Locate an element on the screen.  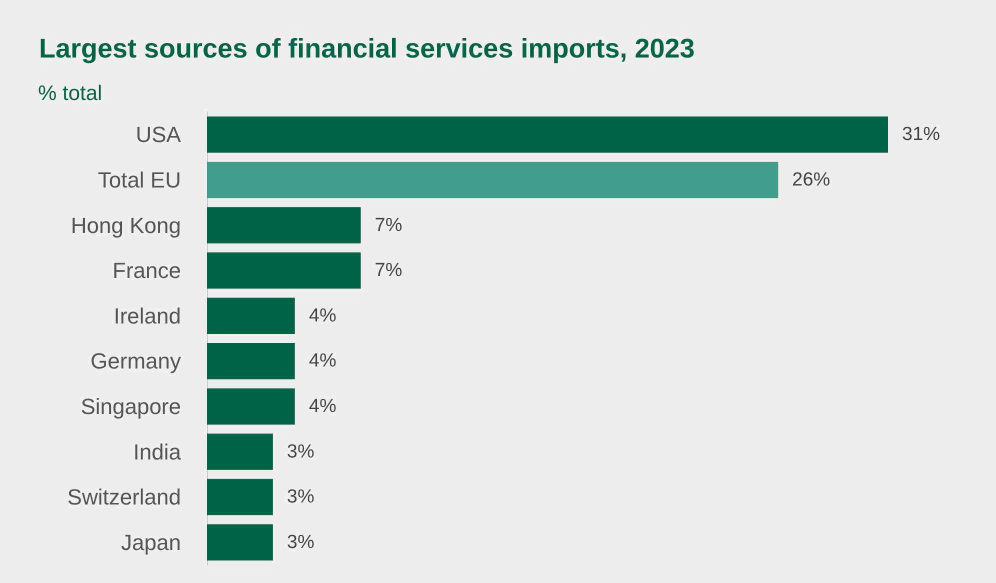
y-tick-label: Japan is located at coordinates (151, 542).